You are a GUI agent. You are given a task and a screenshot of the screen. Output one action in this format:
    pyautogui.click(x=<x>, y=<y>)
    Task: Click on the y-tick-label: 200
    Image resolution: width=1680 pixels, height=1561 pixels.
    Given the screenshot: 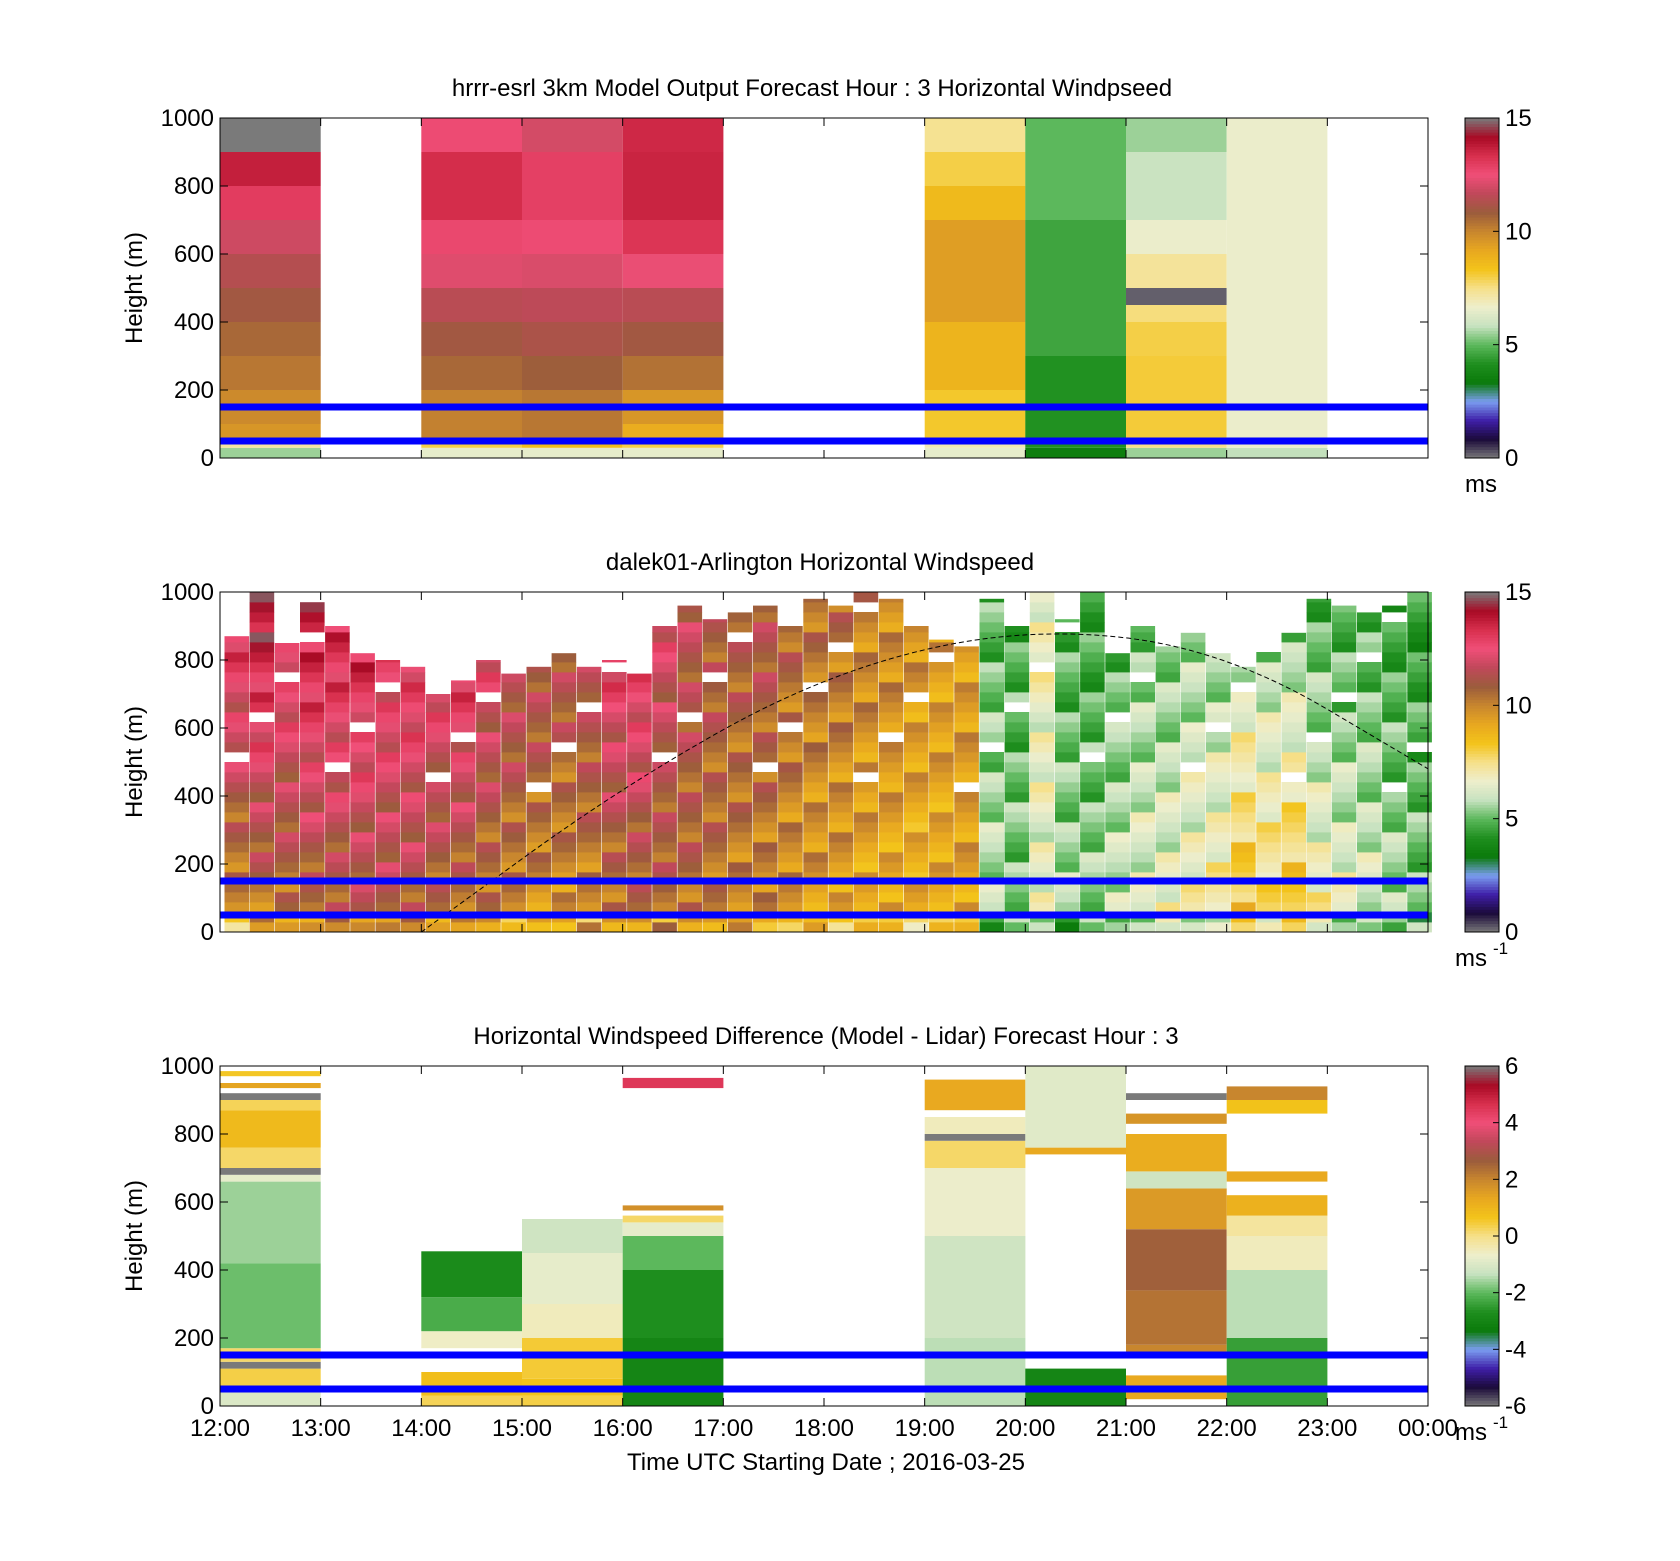 What is the action you would take?
    pyautogui.click(x=194, y=1338)
    